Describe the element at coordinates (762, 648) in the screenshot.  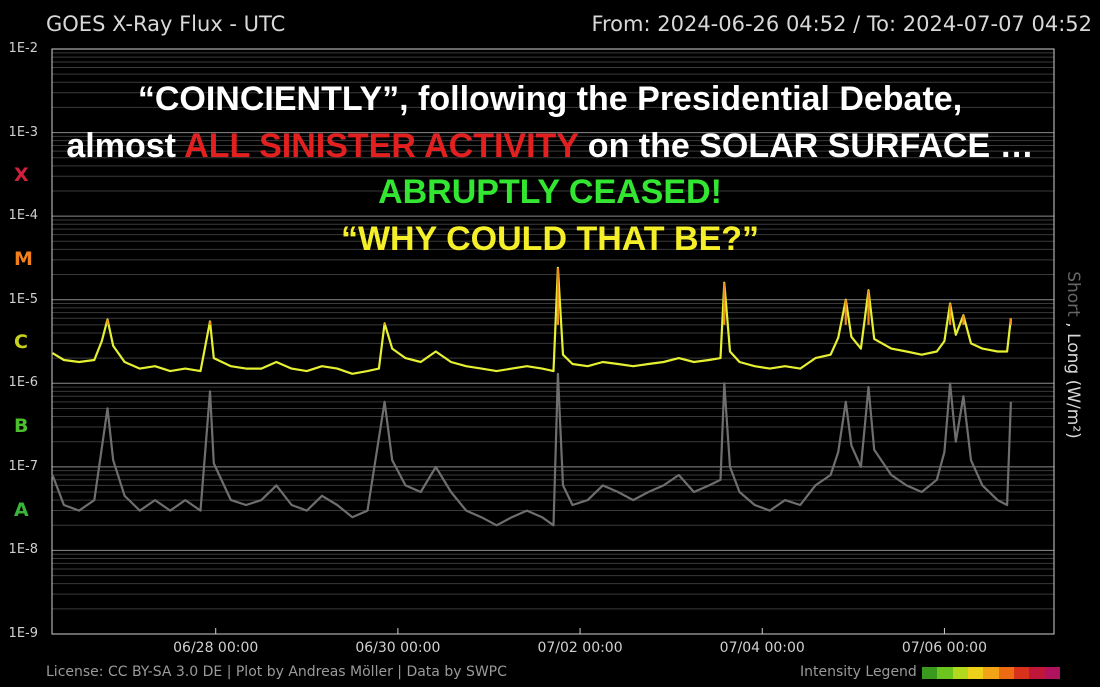
I see `x-tick-label: 07/04 00:00` at that location.